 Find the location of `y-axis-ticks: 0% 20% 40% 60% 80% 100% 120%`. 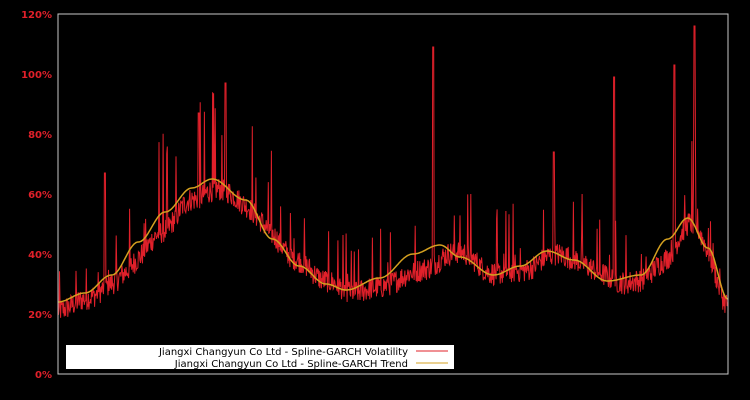

y-axis-ticks: 0% 20% 40% 60% 80% 100% 120% is located at coordinates (36, 195).